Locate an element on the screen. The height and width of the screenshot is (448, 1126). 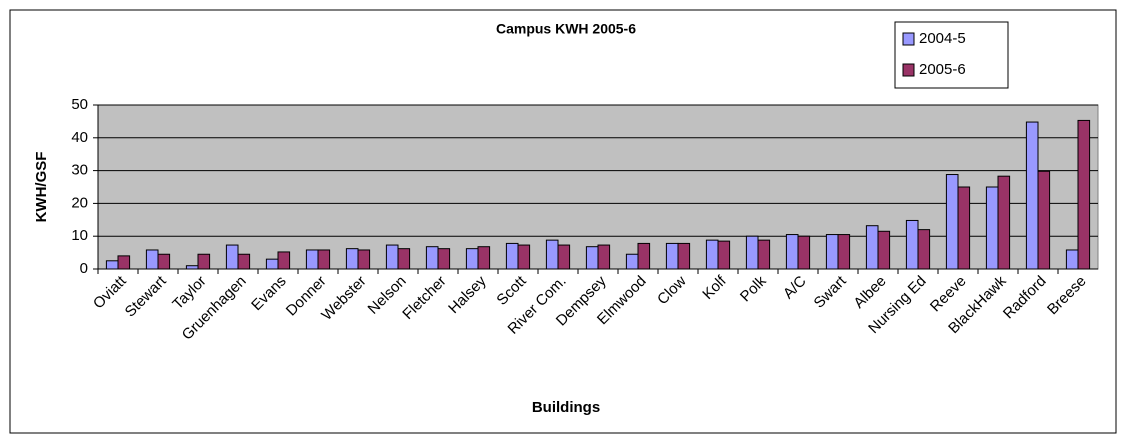
y-tick-label: 10 is located at coordinates (79, 235).